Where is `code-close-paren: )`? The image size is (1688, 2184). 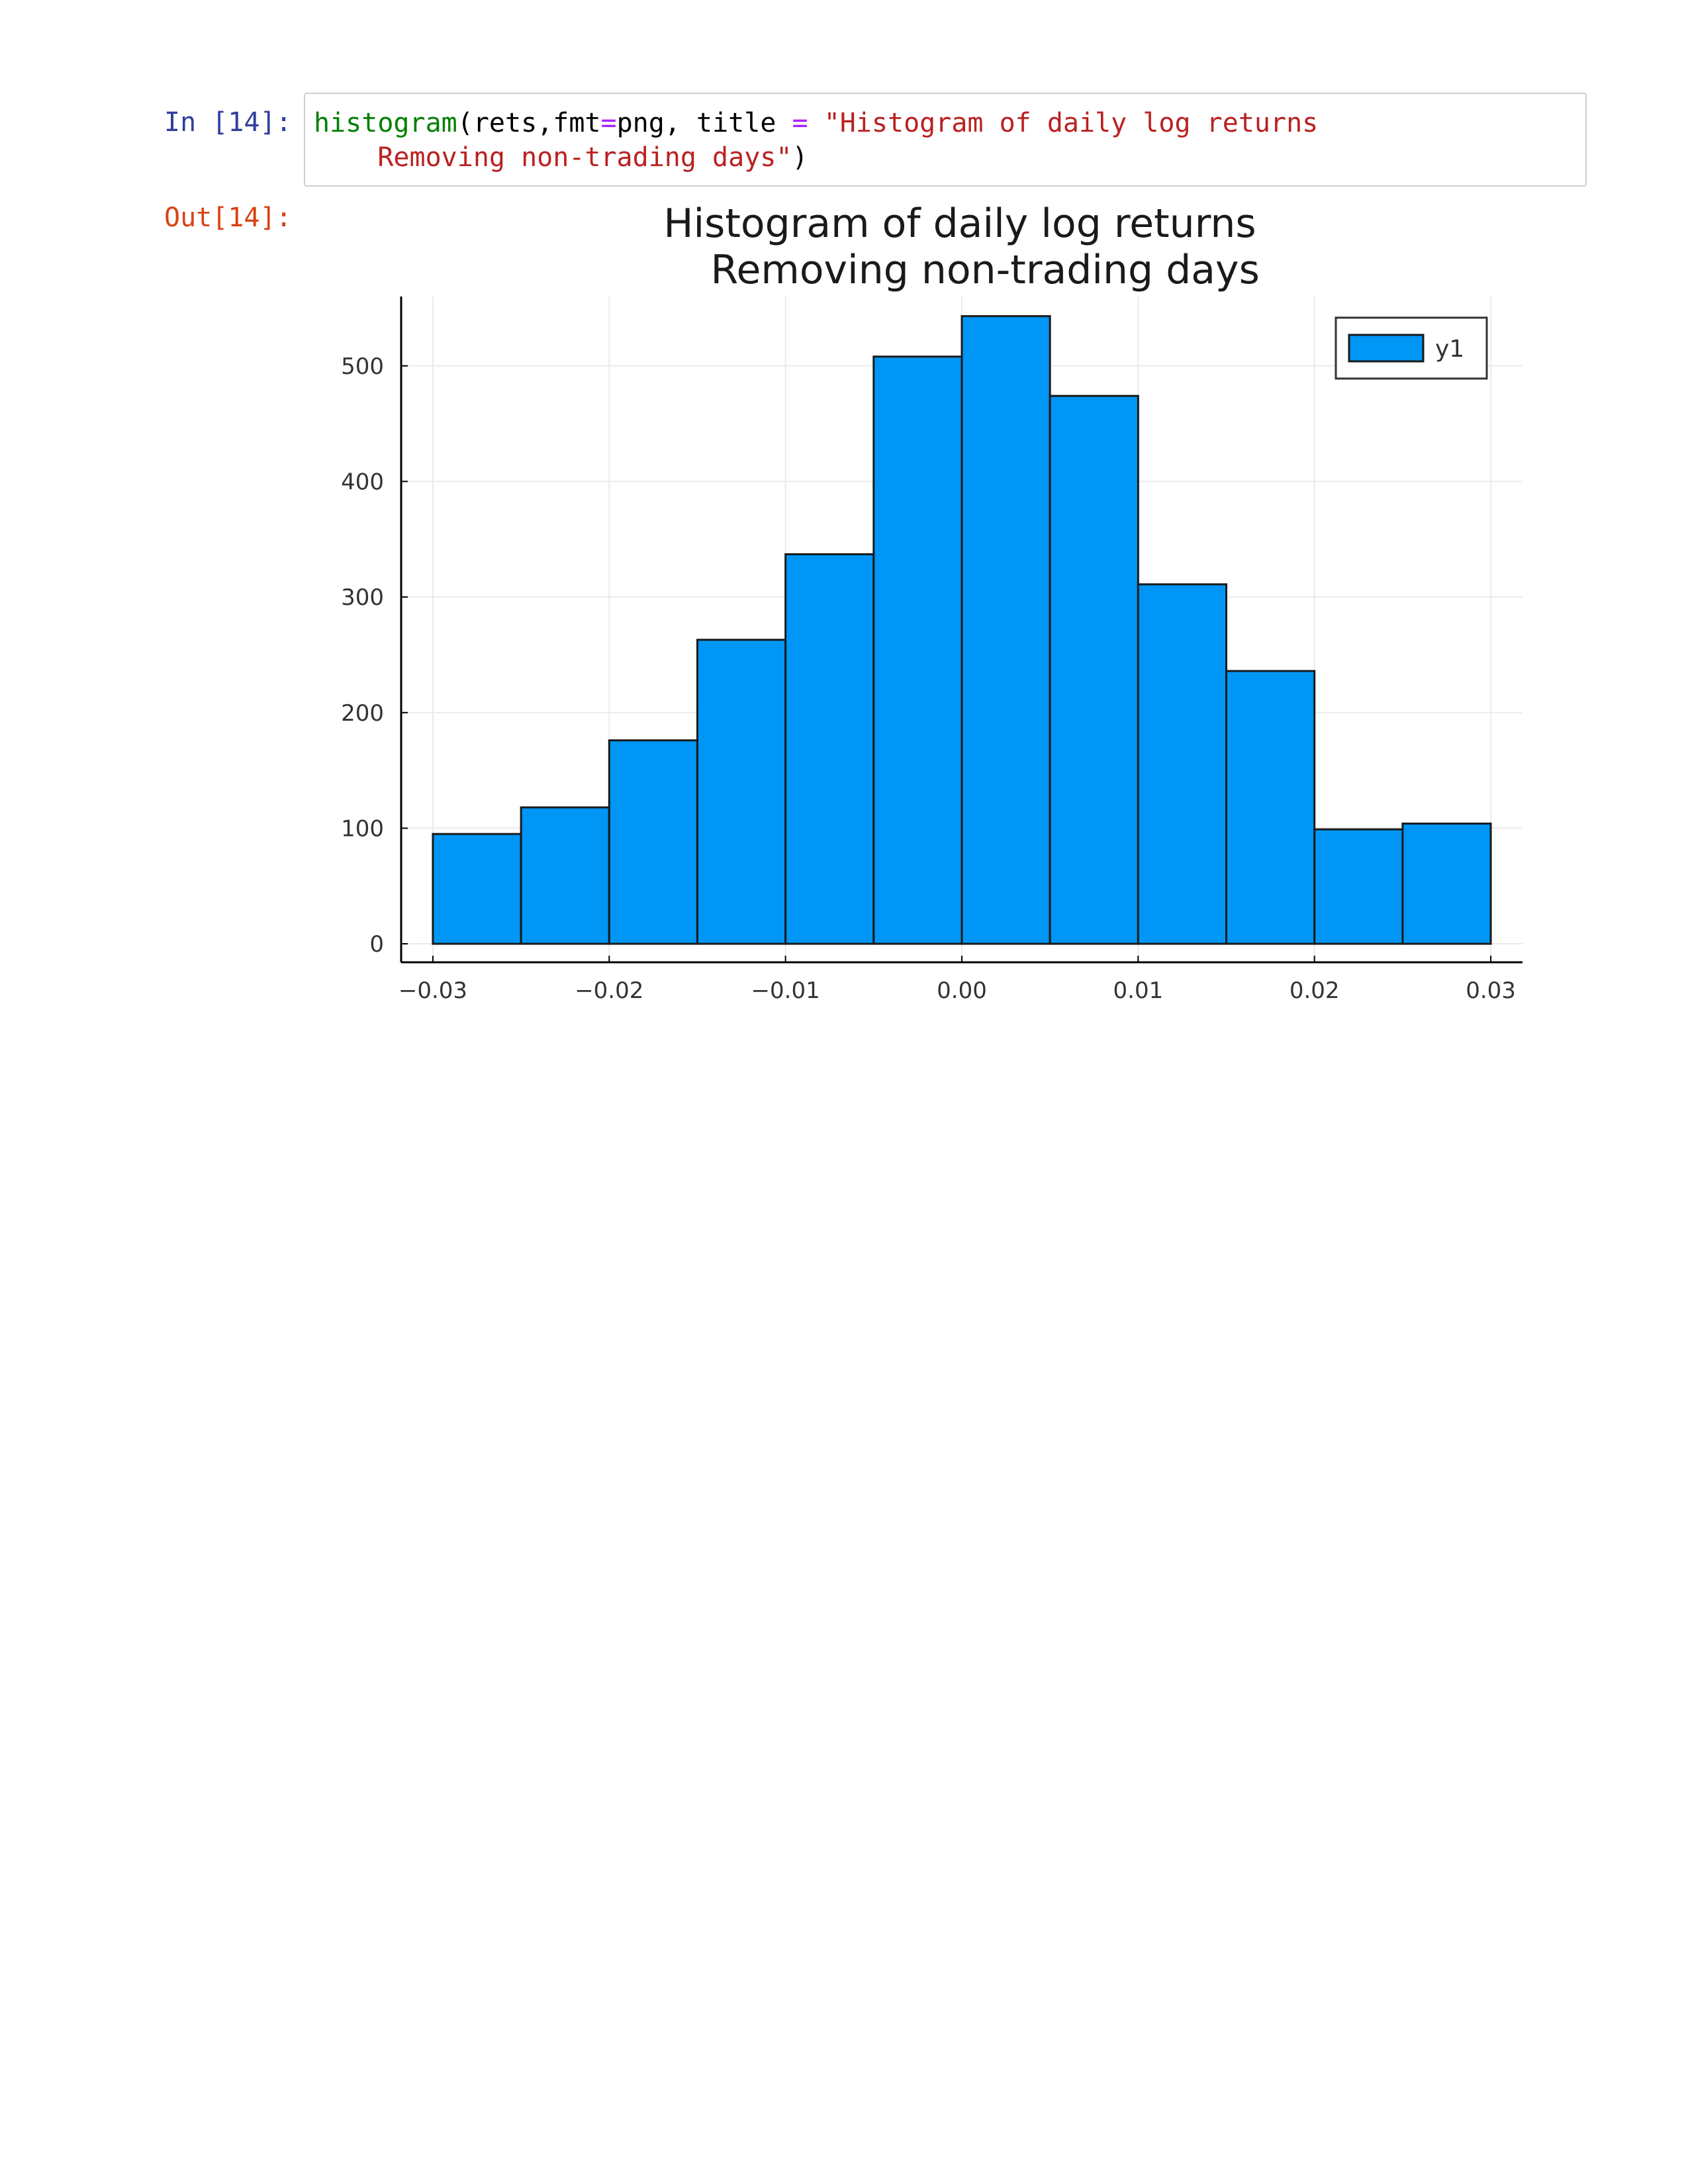
code-close-paren: ) is located at coordinates (800, 157).